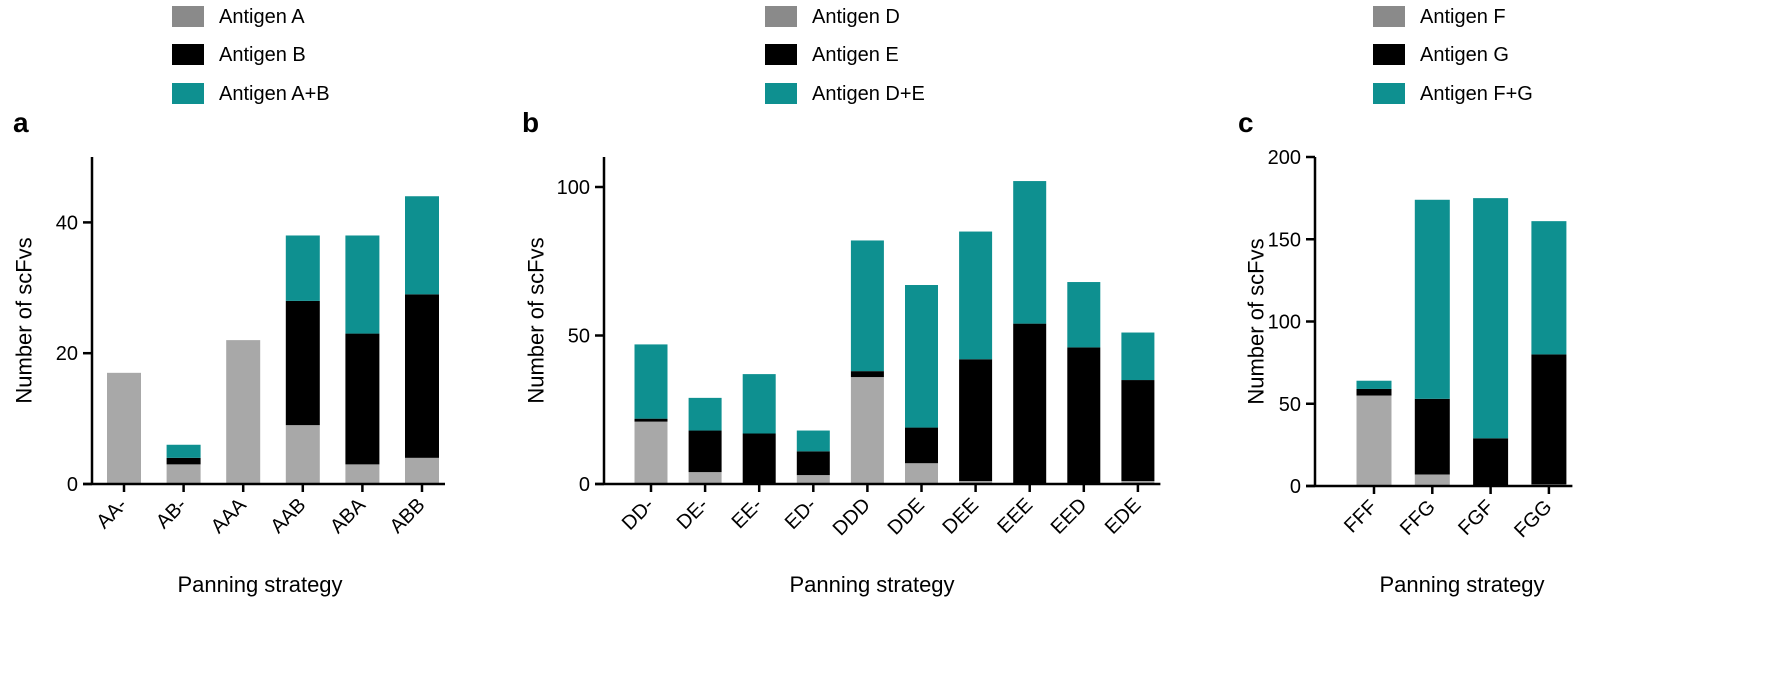 This screenshot has height=683, width=1774. What do you see at coordinates (171, 513) in the screenshot?
I see `x-tick-label-a-1: AB-` at bounding box center [171, 513].